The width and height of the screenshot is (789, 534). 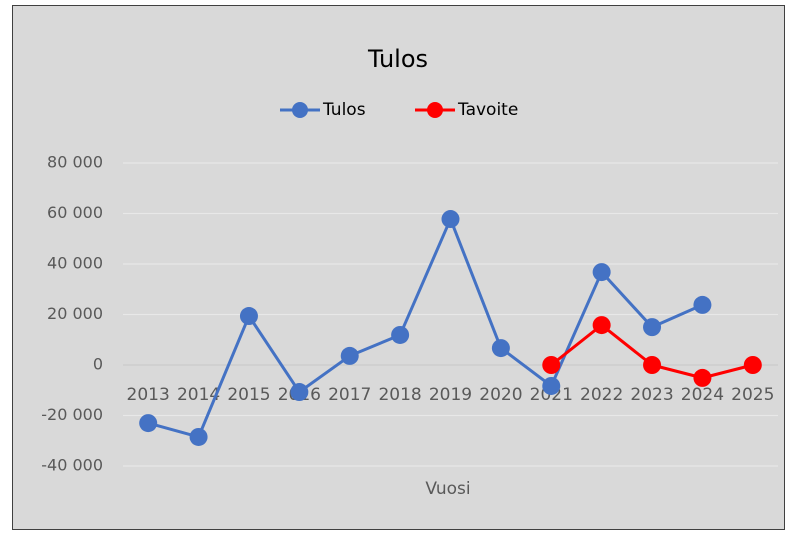 What do you see at coordinates (98, 364) in the screenshot?
I see `y-tick-label: 0` at bounding box center [98, 364].